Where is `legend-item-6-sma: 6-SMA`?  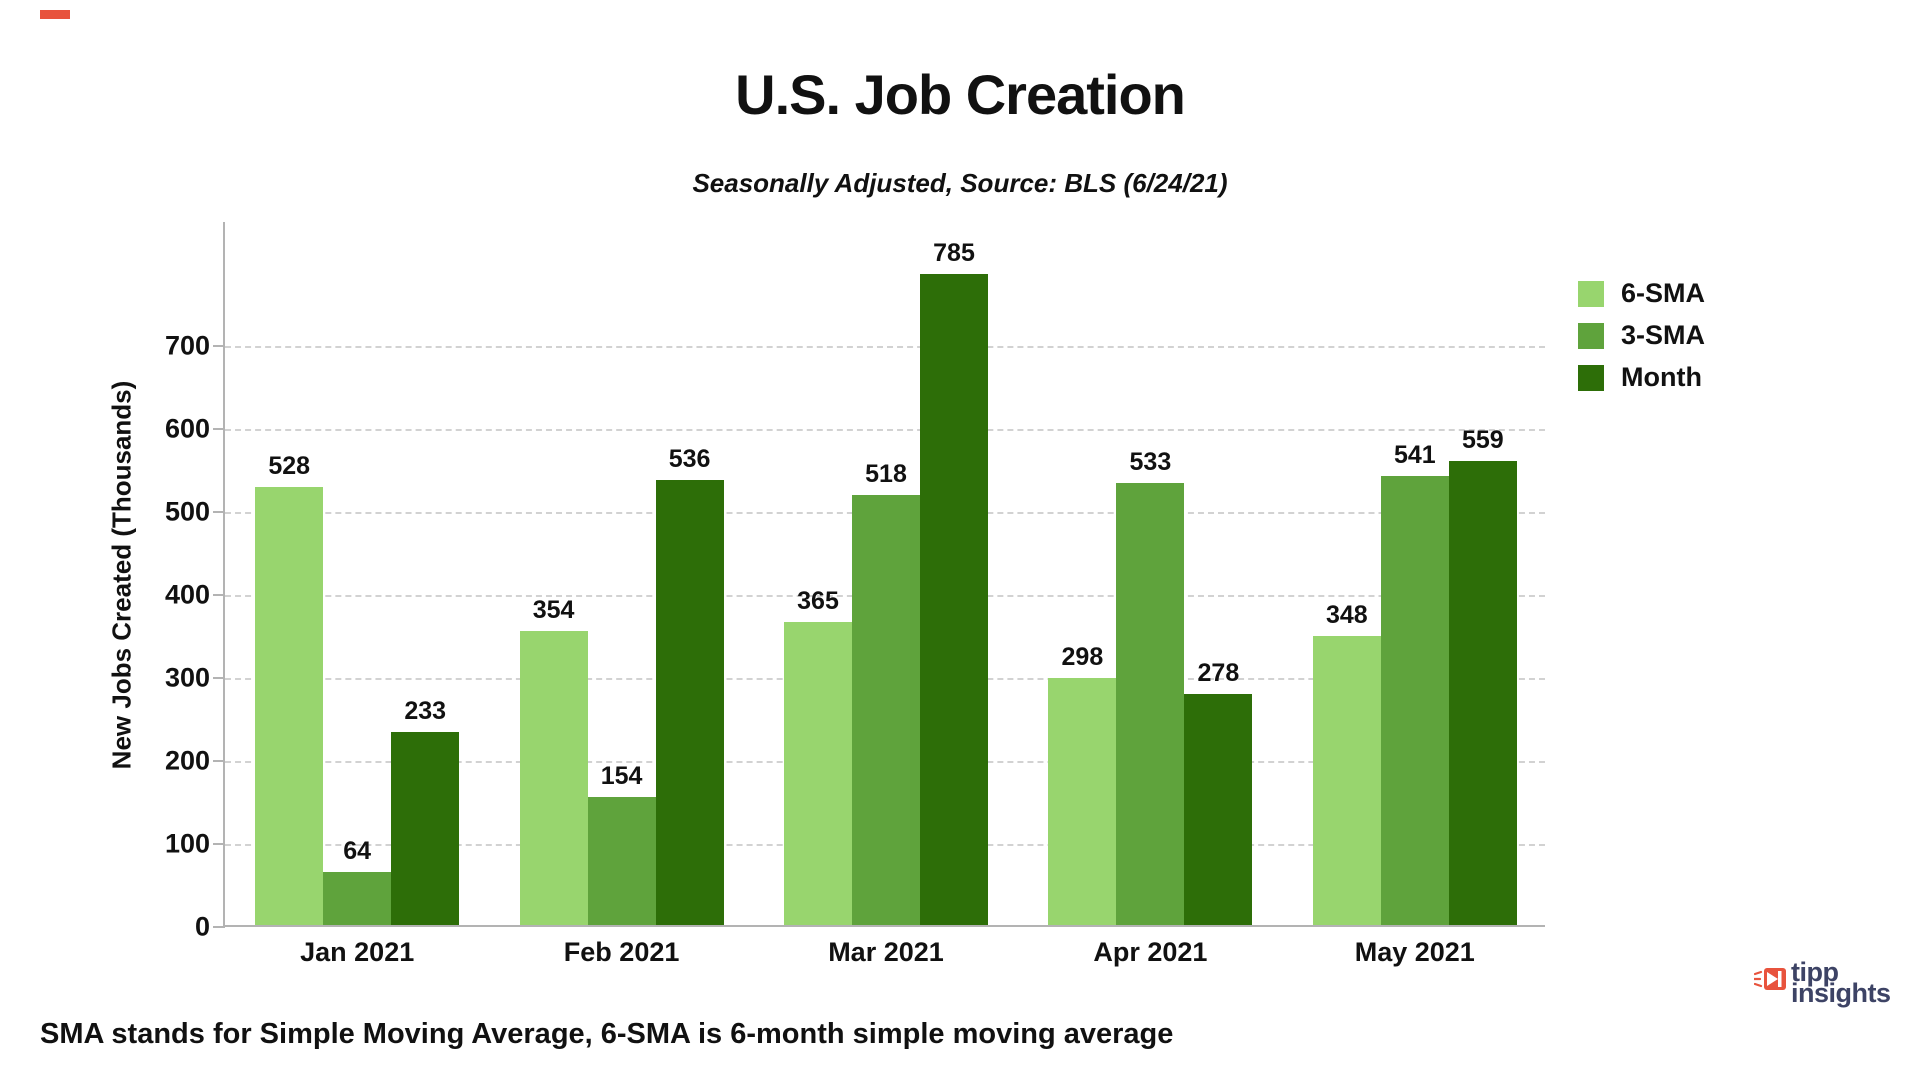
legend-item-6-sma: 6-SMA is located at coordinates (1641, 293).